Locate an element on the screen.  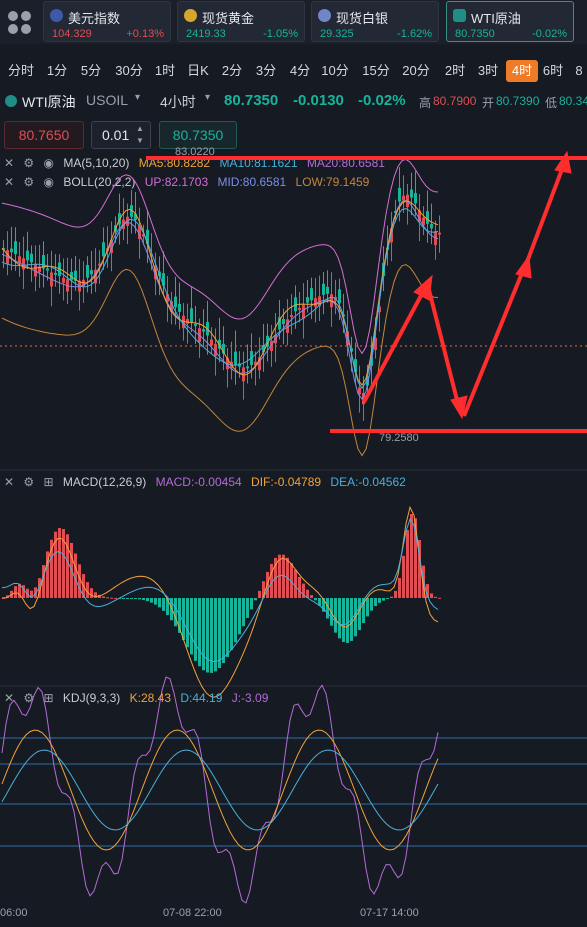
symbol-code: USOIL is located at coordinates (107, 100).